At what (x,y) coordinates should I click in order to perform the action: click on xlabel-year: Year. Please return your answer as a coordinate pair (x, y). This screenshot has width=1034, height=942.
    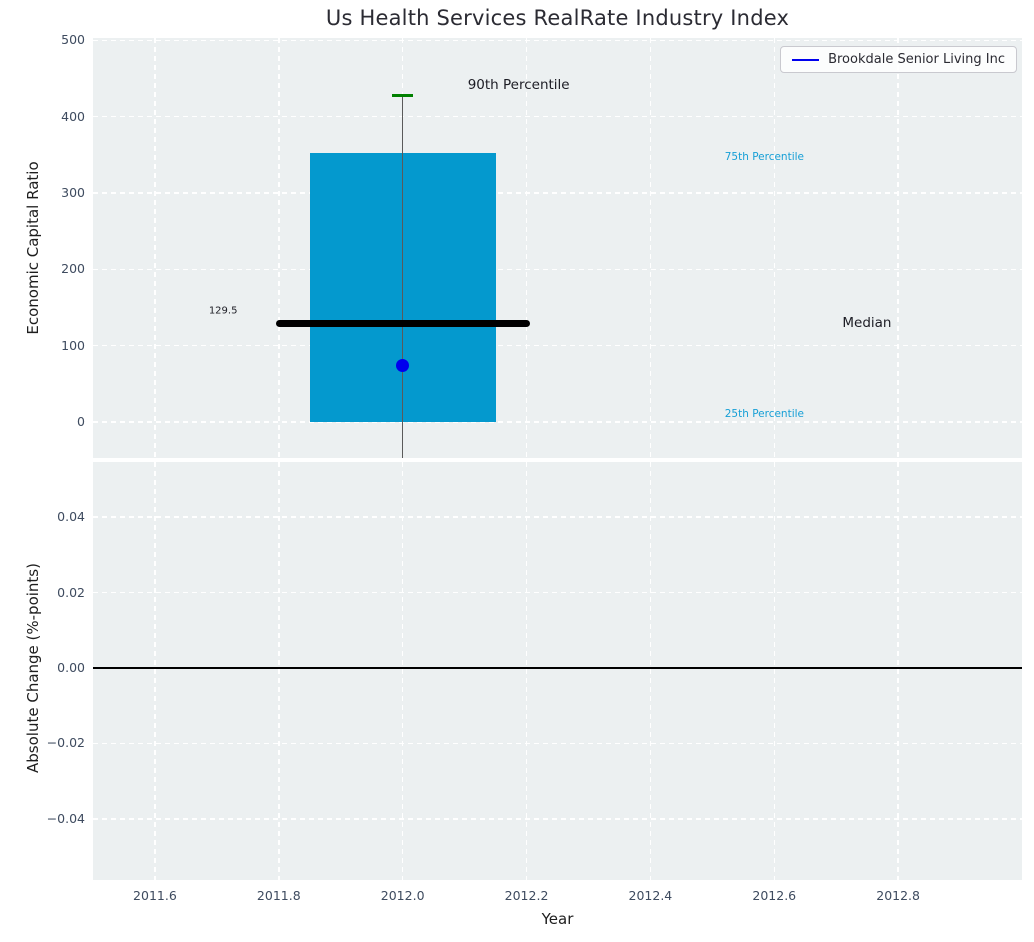
    Looking at the image, I should click on (557, 919).